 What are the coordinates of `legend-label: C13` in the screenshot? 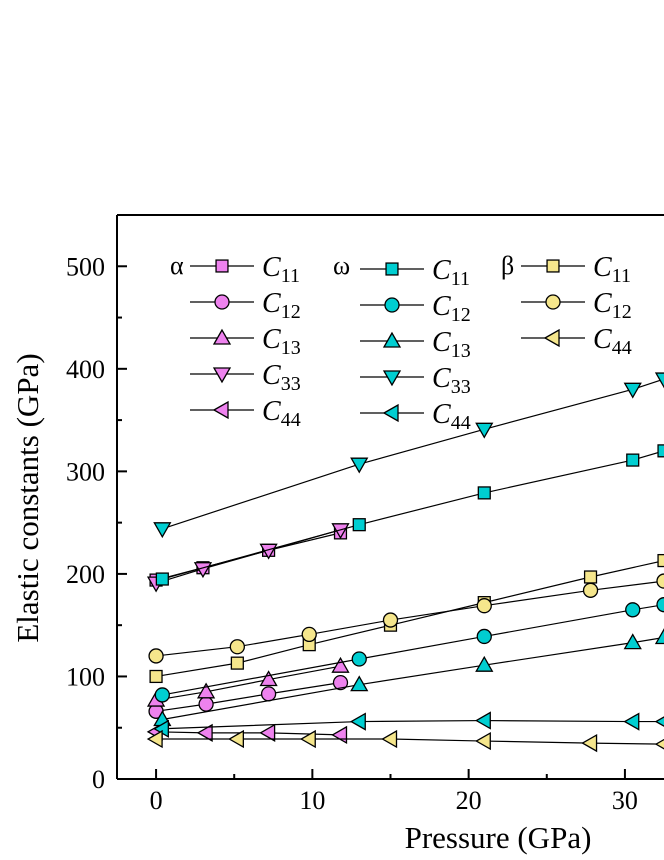 It's located at (451, 344).